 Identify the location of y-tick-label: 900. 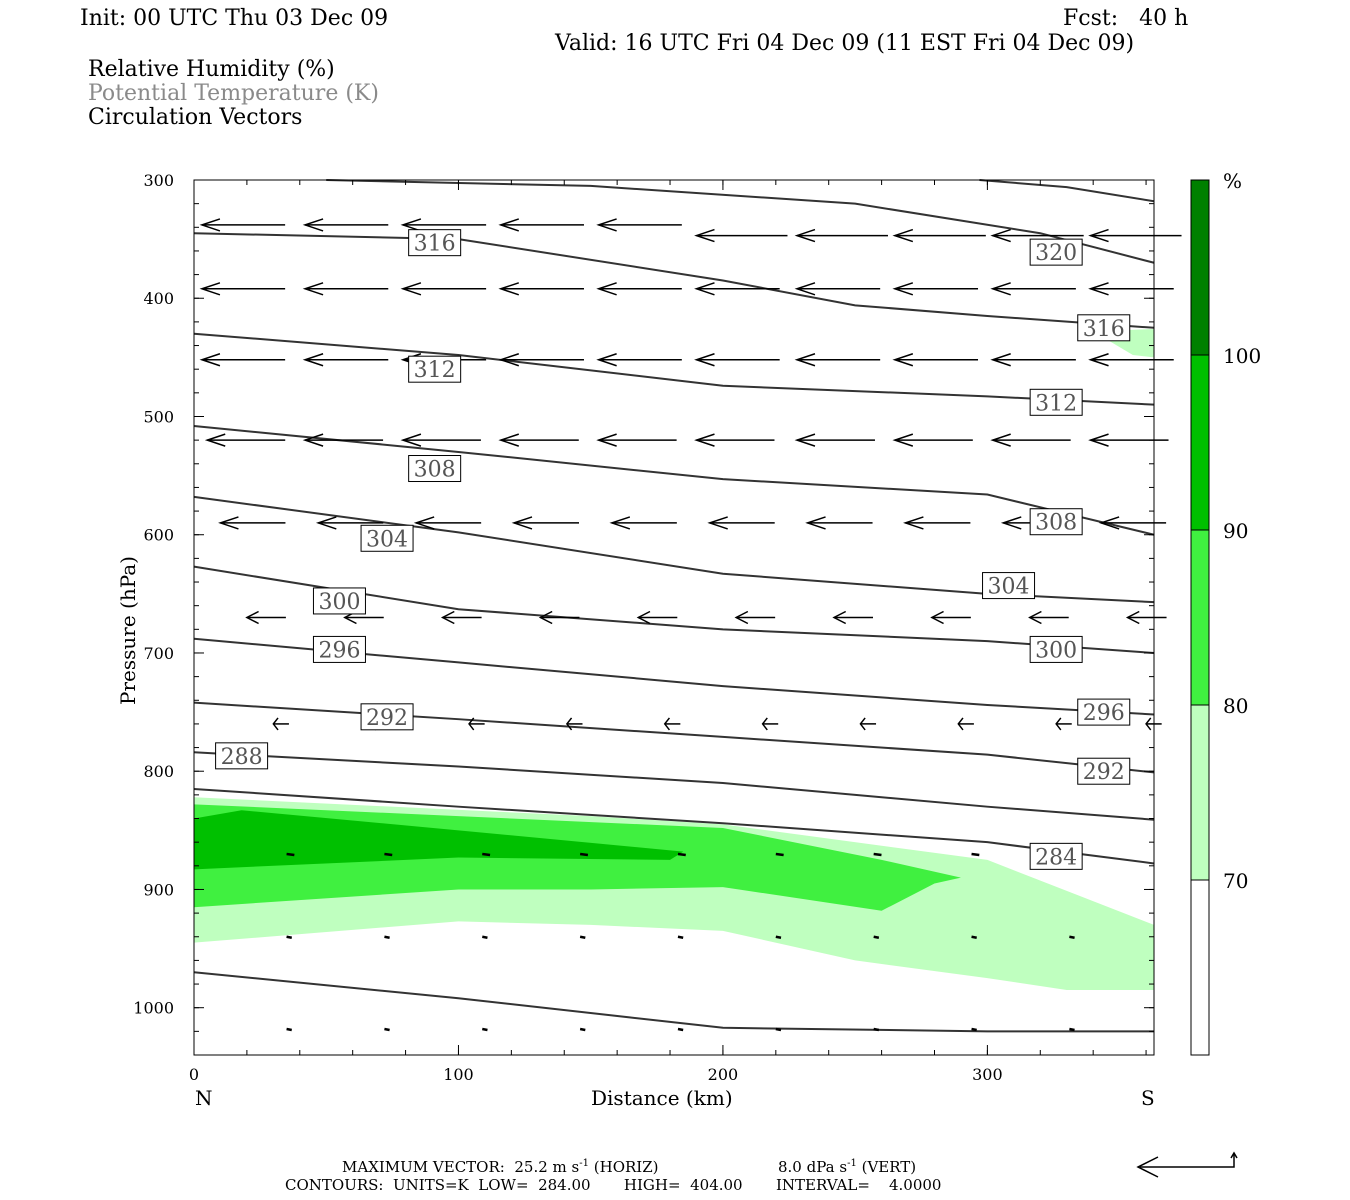
(158, 889).